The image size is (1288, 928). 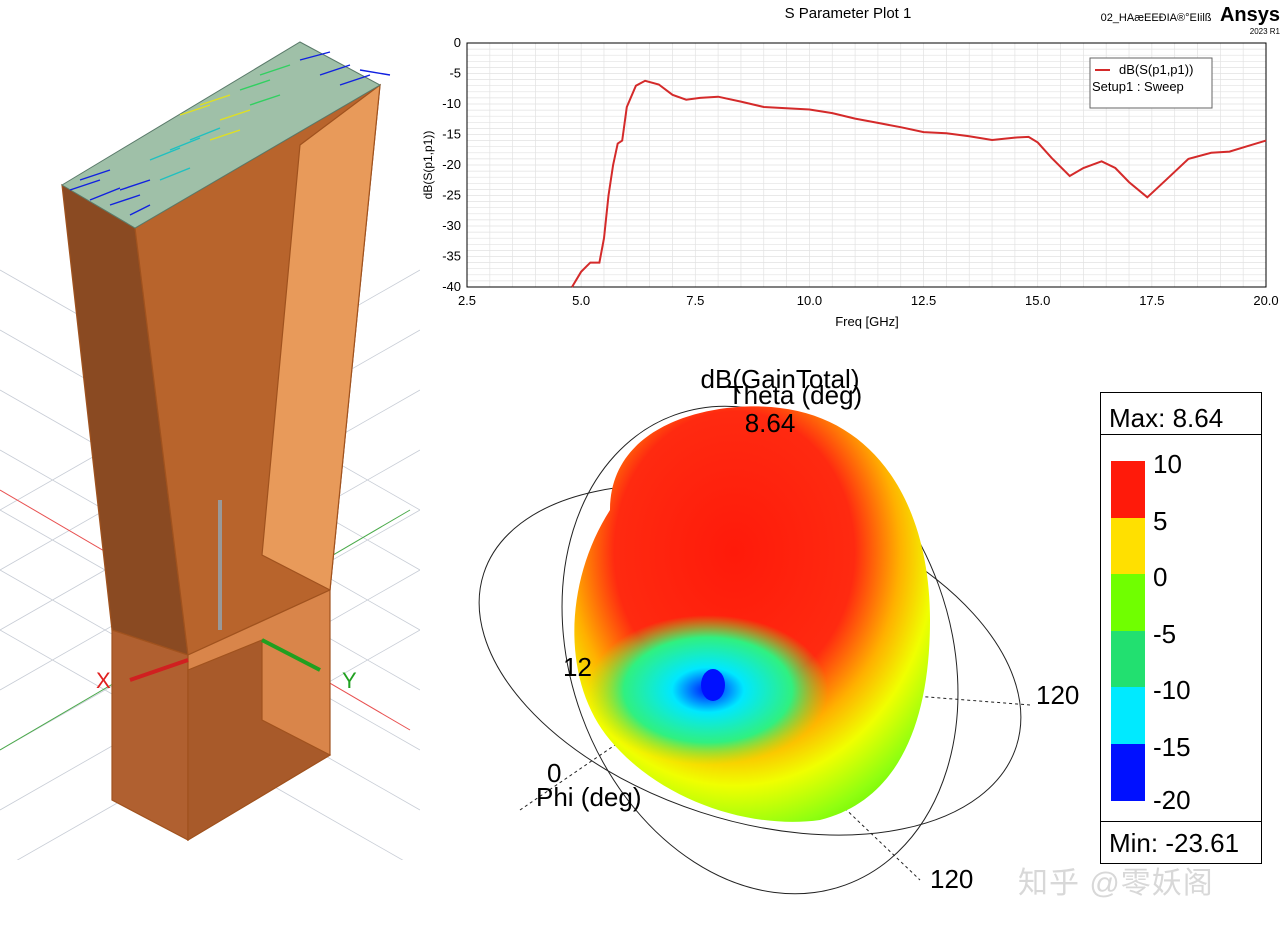 What do you see at coordinates (1172, 800) in the screenshot?
I see `legend-bottom-label: -20` at bounding box center [1172, 800].